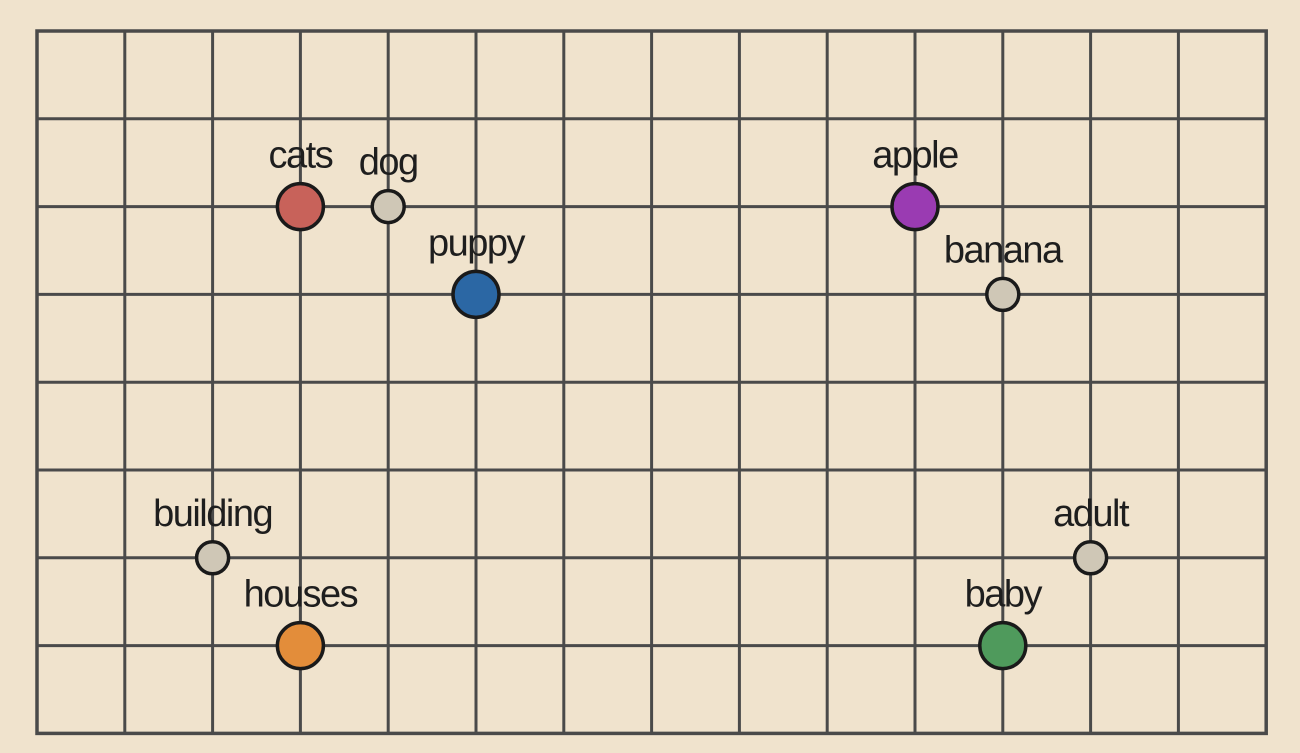 The width and height of the screenshot is (1300, 753). What do you see at coordinates (388, 206) in the screenshot?
I see `point-dog` at bounding box center [388, 206].